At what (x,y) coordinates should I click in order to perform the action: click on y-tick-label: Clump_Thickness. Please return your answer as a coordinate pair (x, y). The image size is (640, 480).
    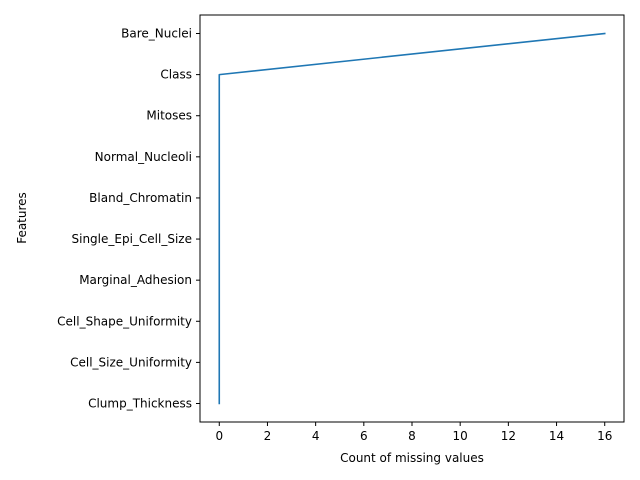
    Looking at the image, I should click on (140, 404).